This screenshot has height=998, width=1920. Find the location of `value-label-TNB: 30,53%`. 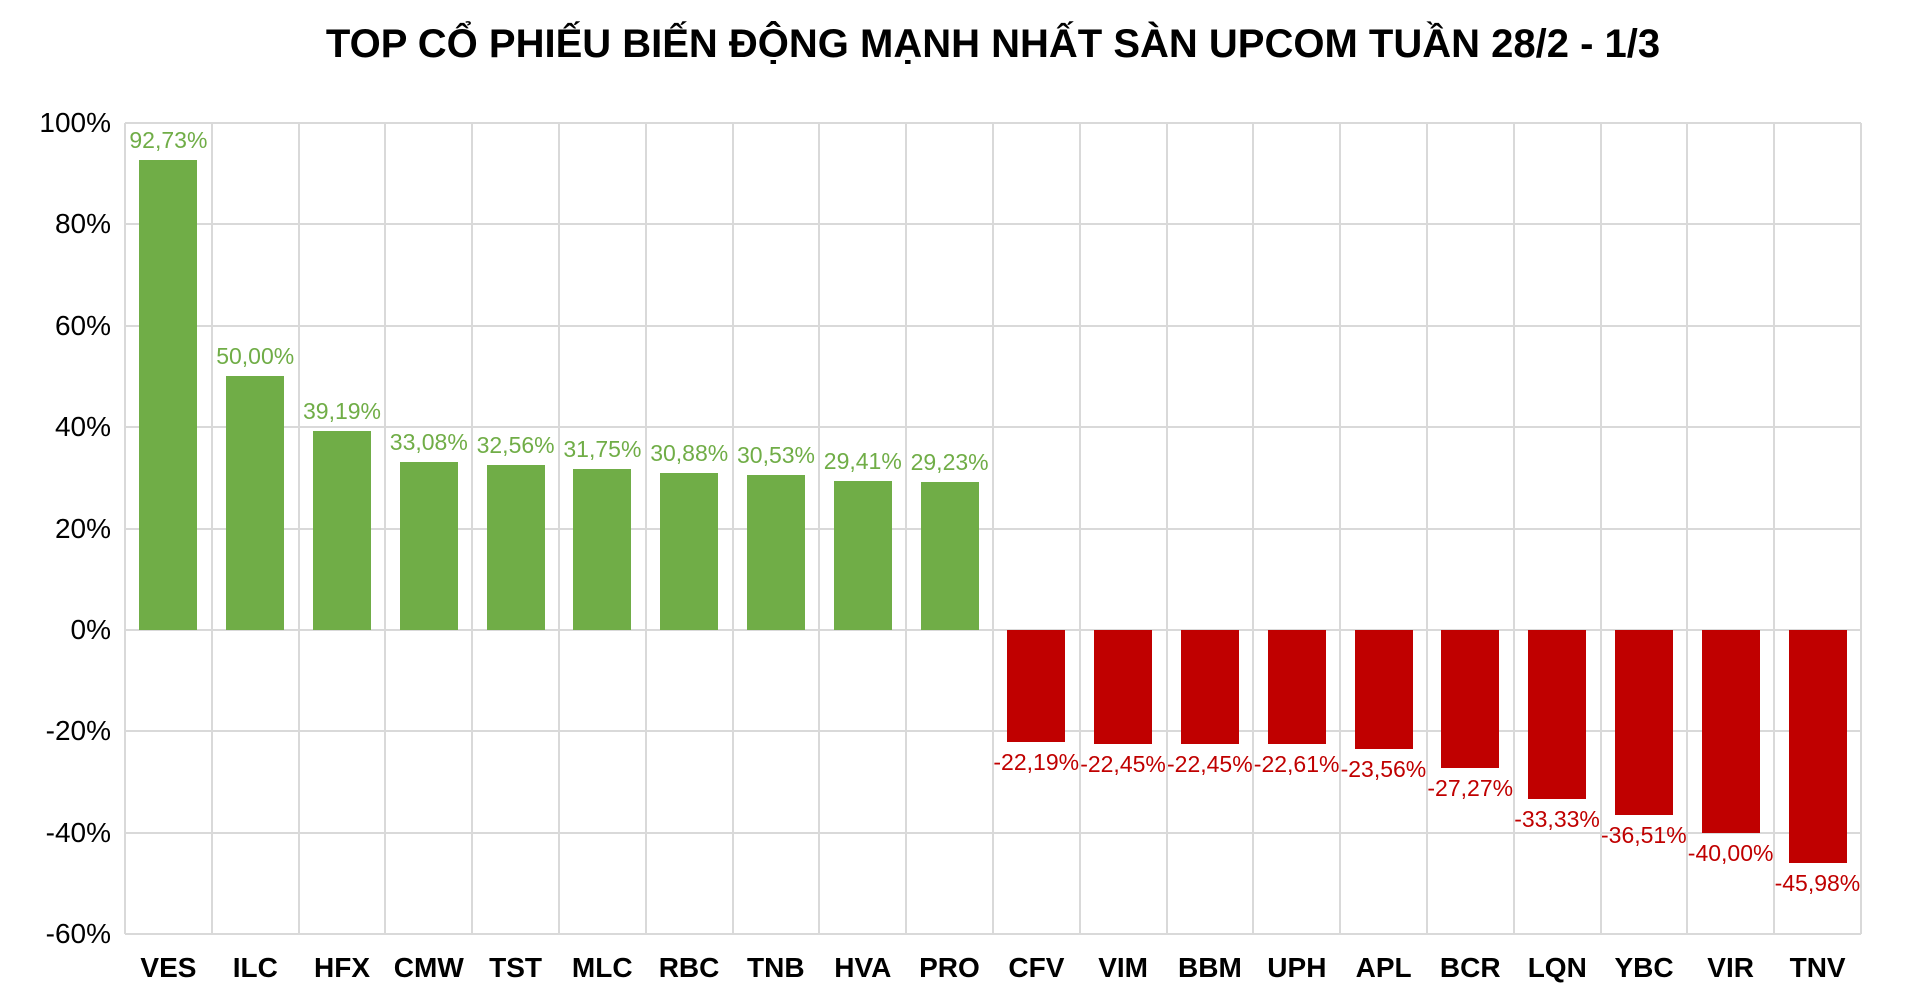

value-label-TNB: 30,53% is located at coordinates (776, 455).